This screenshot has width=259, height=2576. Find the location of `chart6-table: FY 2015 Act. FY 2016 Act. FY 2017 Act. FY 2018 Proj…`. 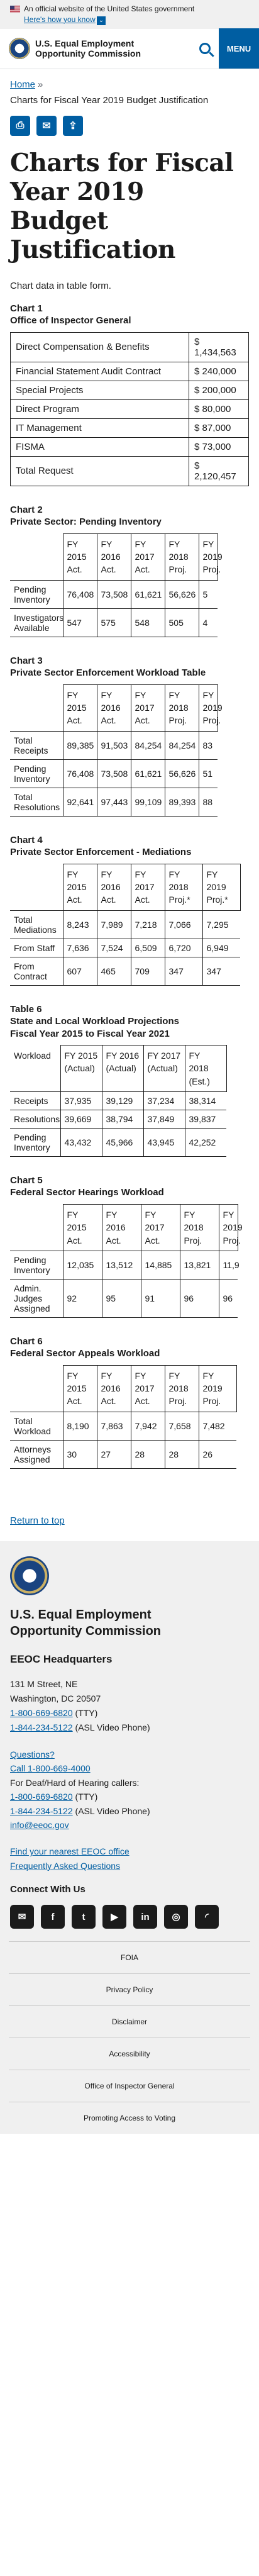

chart6-table: FY 2015 Act. FY 2016 Act. FY 2017 Act. FY 2018 Proj… is located at coordinates (123, 1417).